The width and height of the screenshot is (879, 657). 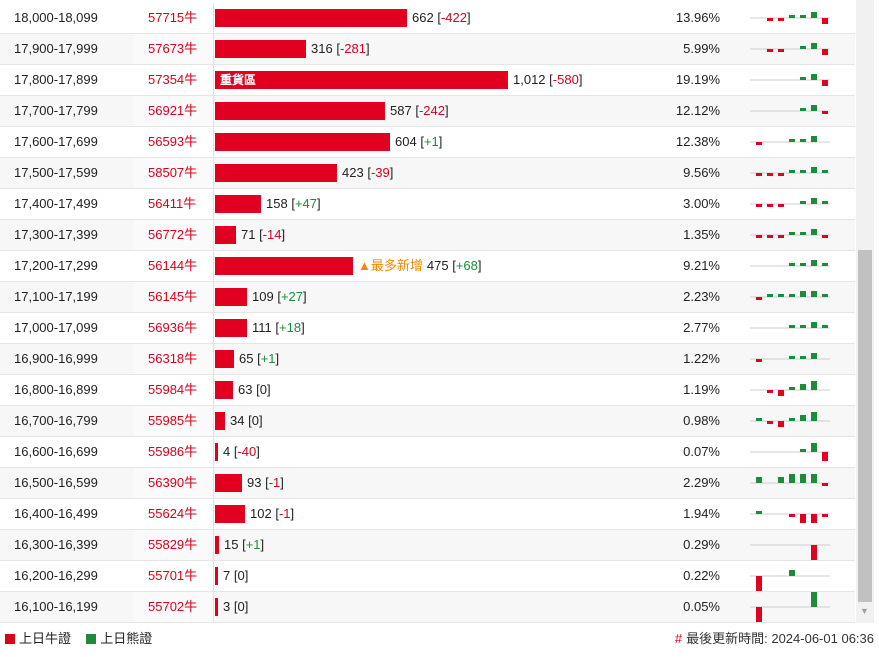 I want to click on price-range: 17,100-17,199, so click(x=56, y=296).